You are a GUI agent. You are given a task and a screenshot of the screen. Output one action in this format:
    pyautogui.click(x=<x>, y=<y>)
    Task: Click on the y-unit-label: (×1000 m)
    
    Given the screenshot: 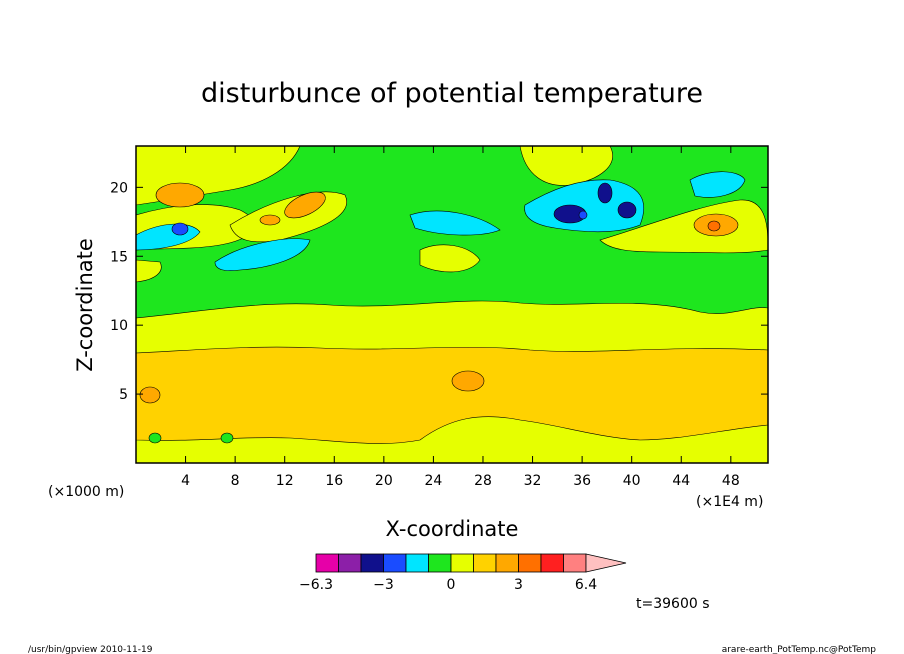 What is the action you would take?
    pyautogui.click(x=86, y=492)
    